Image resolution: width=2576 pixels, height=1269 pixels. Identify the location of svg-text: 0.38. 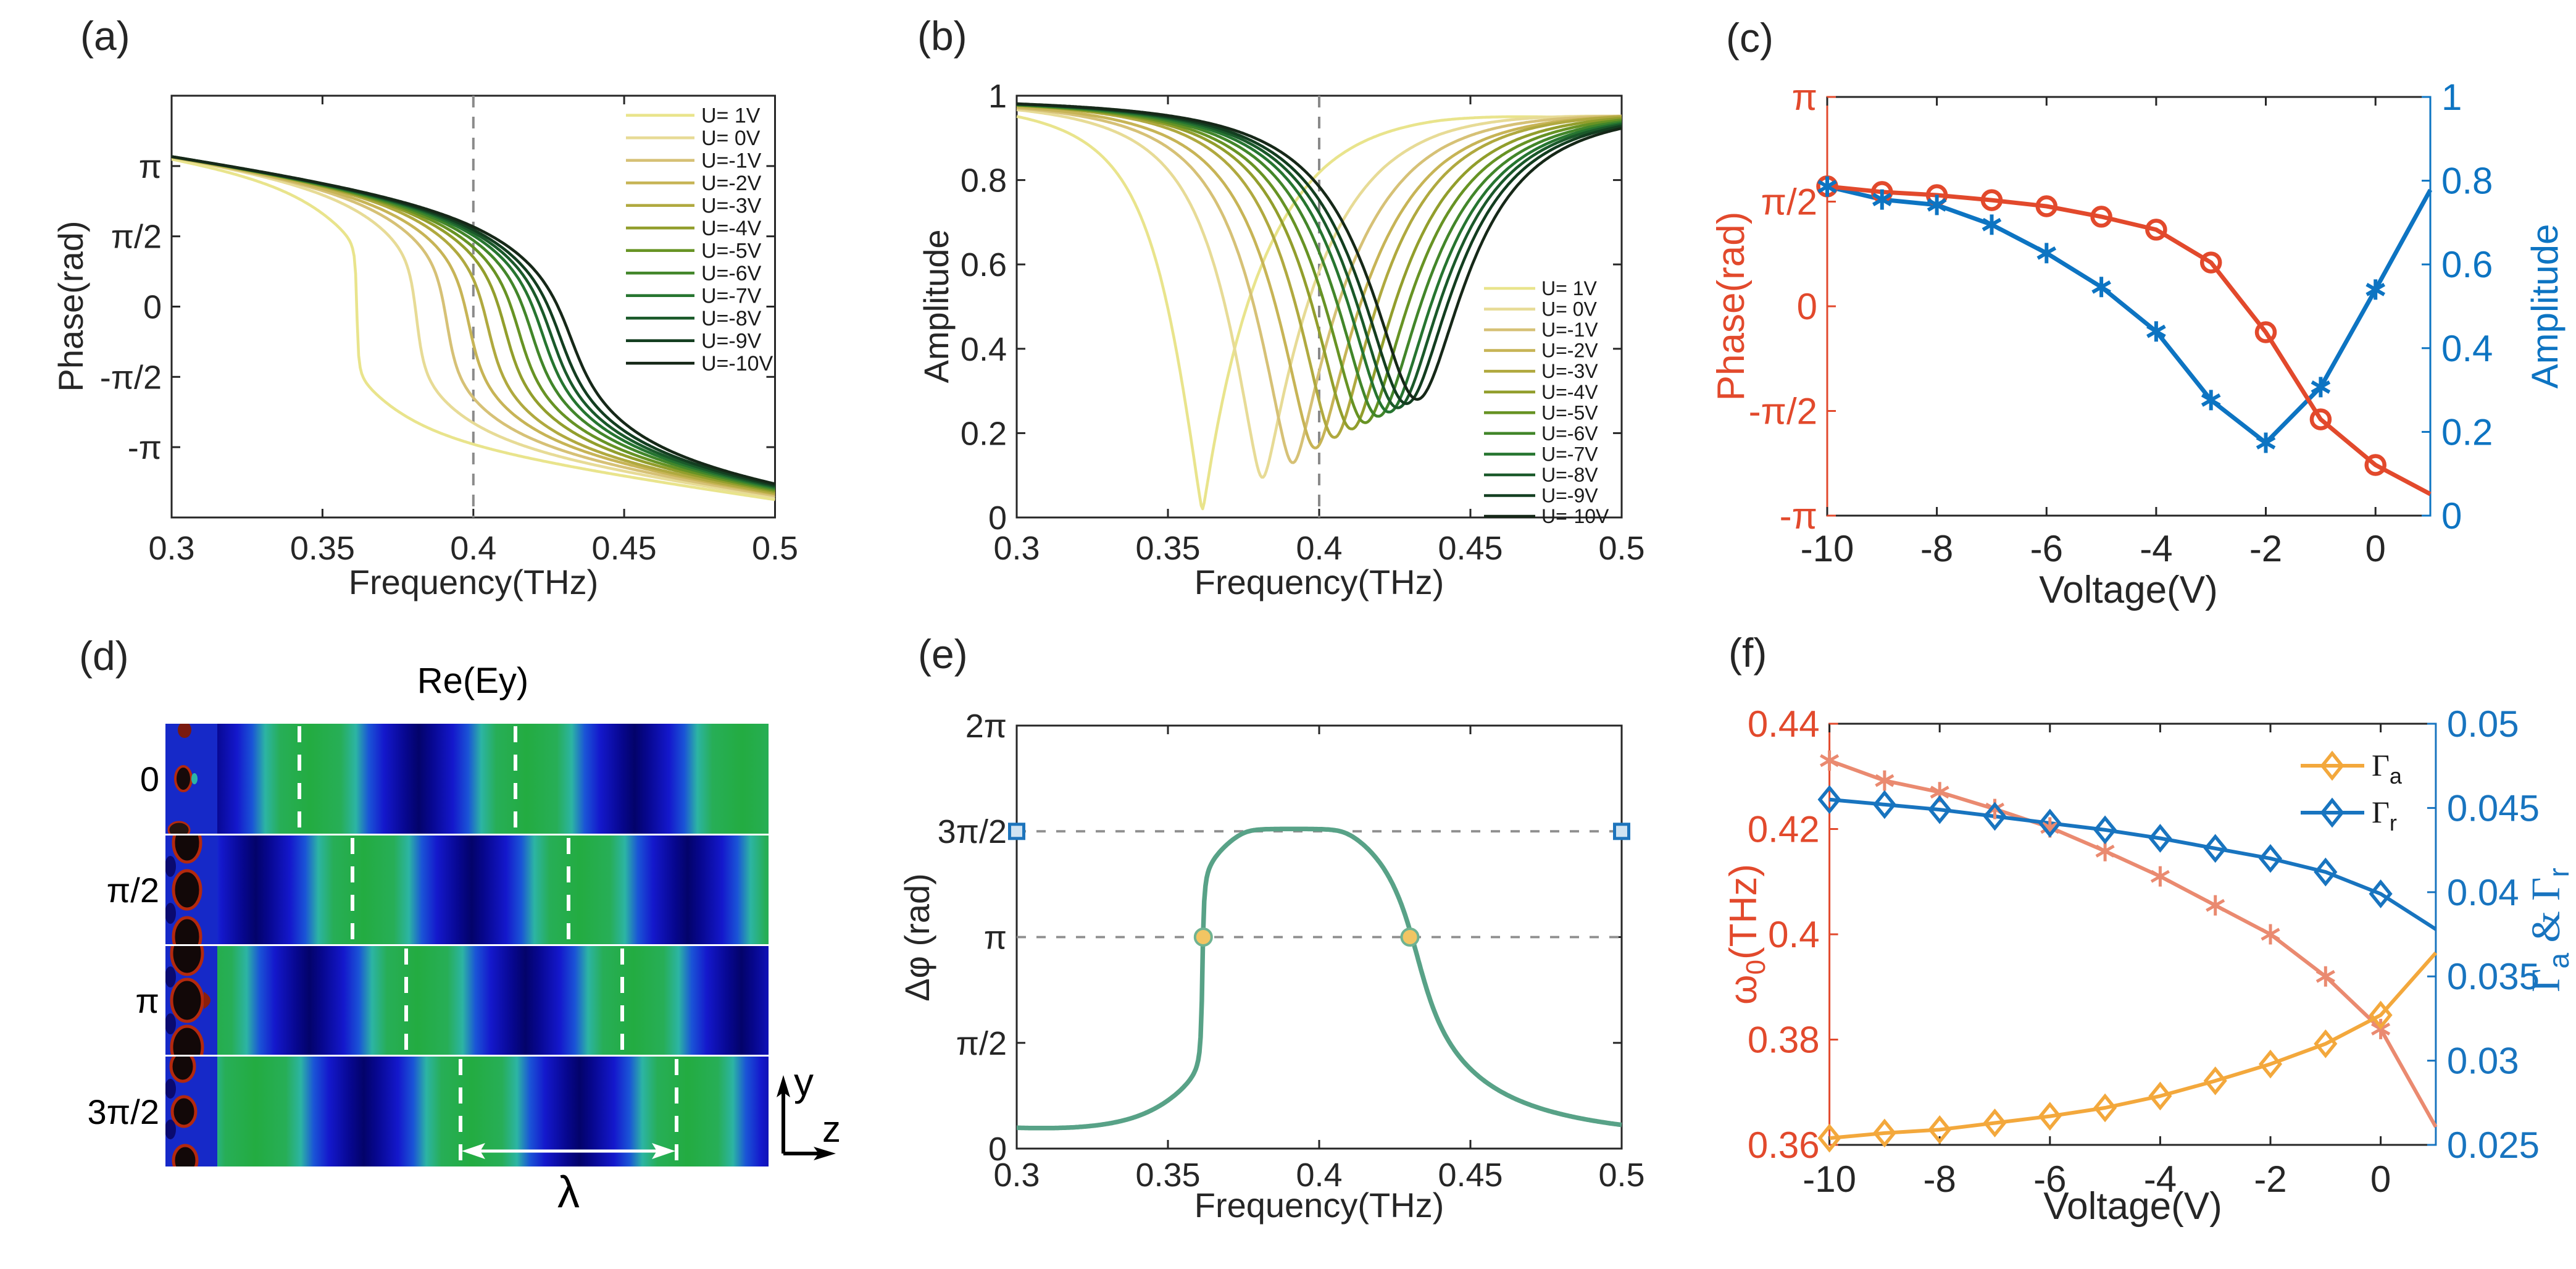
(1784, 1040).